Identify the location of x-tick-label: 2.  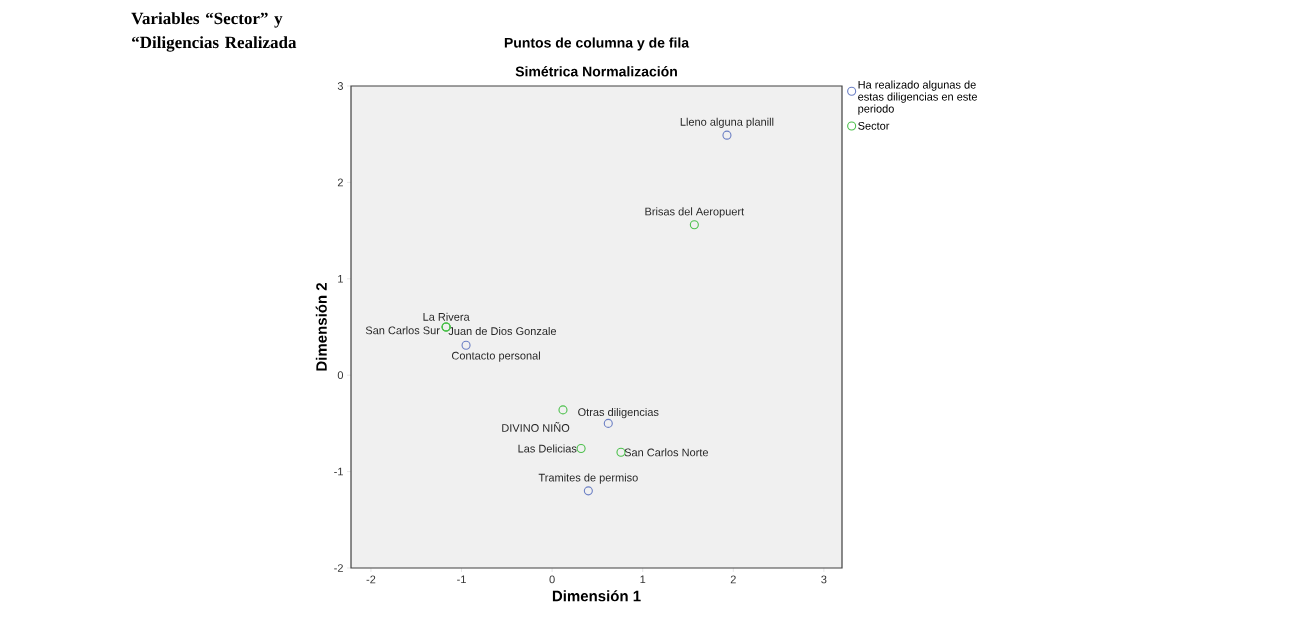
(733, 579).